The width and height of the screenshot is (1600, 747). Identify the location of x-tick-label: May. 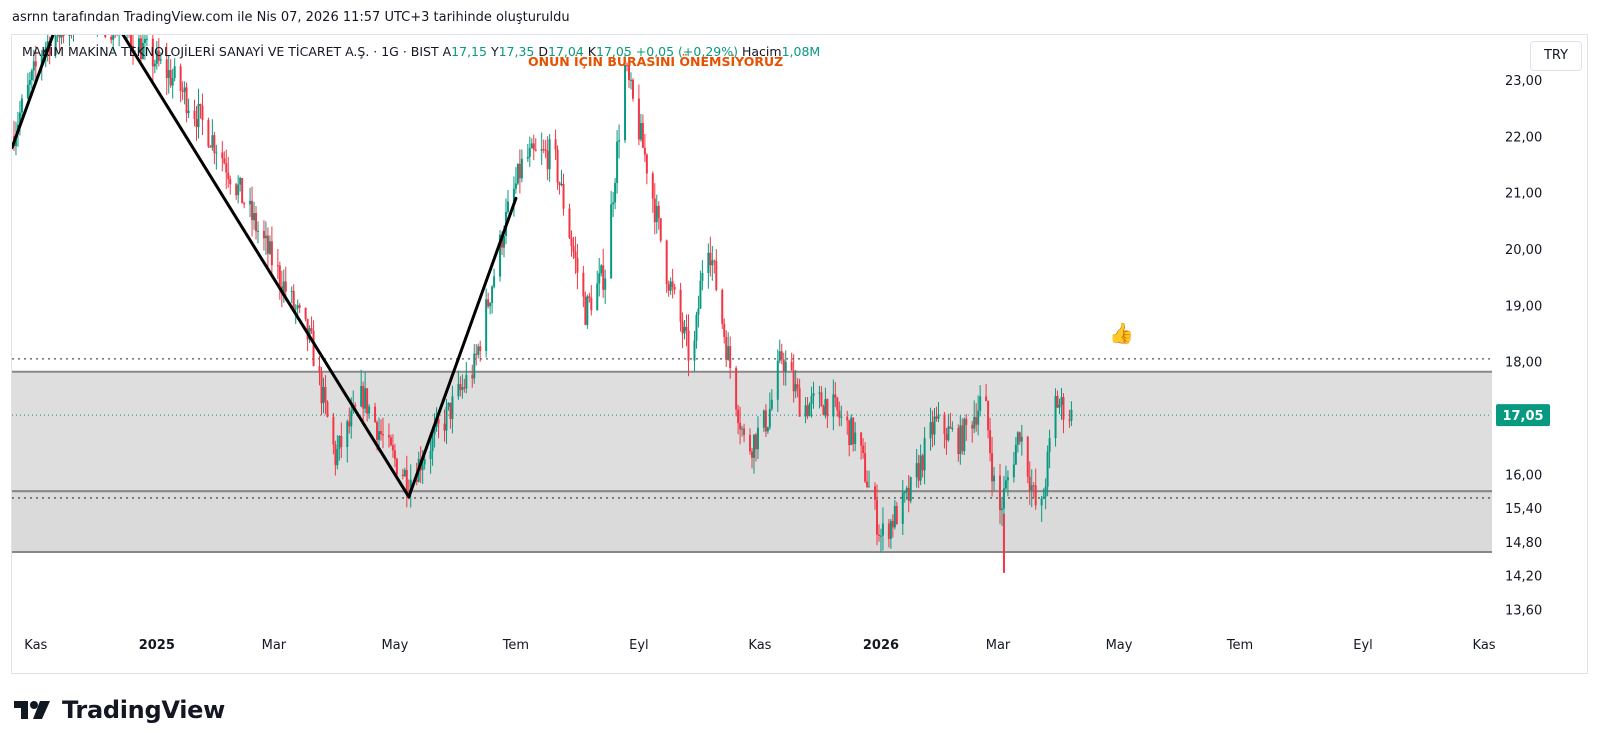
(1119, 645).